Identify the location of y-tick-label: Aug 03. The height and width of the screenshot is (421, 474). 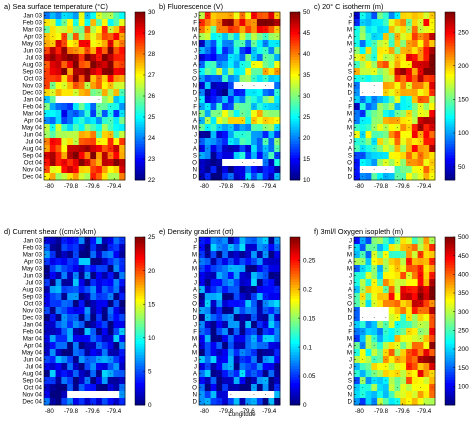
(32, 290).